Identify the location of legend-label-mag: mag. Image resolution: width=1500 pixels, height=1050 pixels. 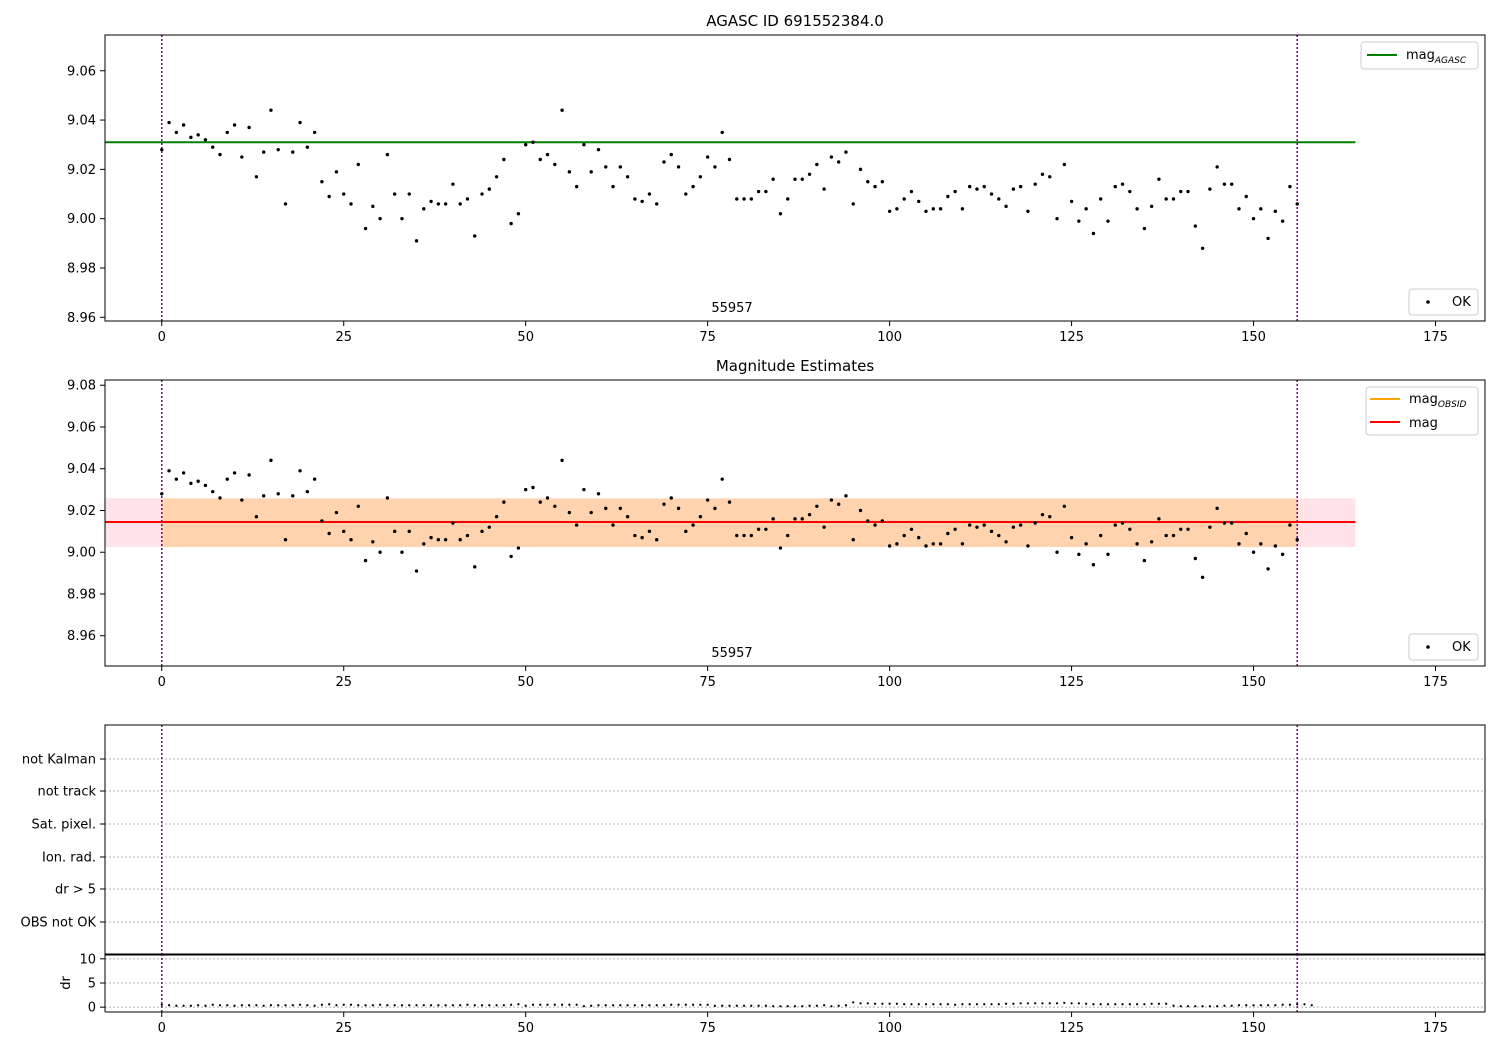
(1423, 423).